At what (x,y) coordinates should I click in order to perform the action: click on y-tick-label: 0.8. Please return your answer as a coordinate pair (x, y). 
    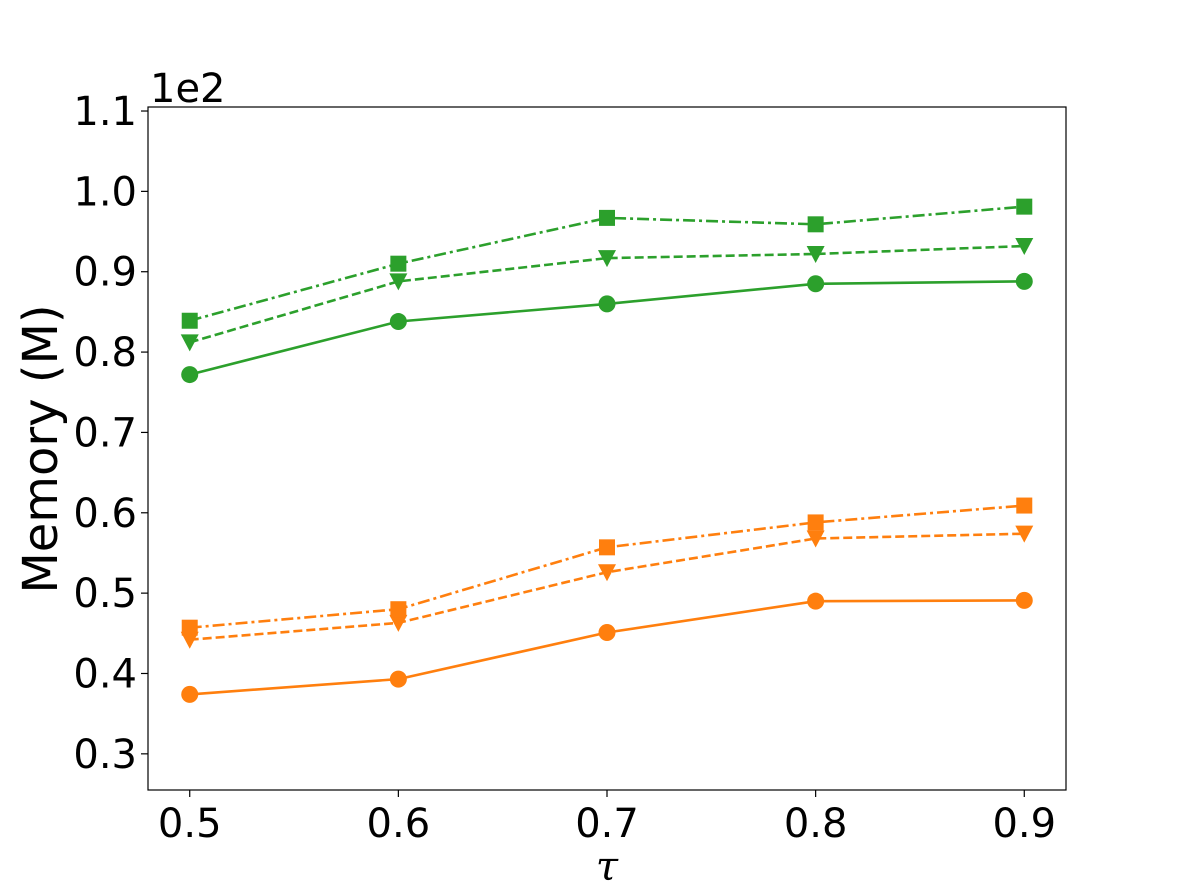
    Looking at the image, I should click on (105, 353).